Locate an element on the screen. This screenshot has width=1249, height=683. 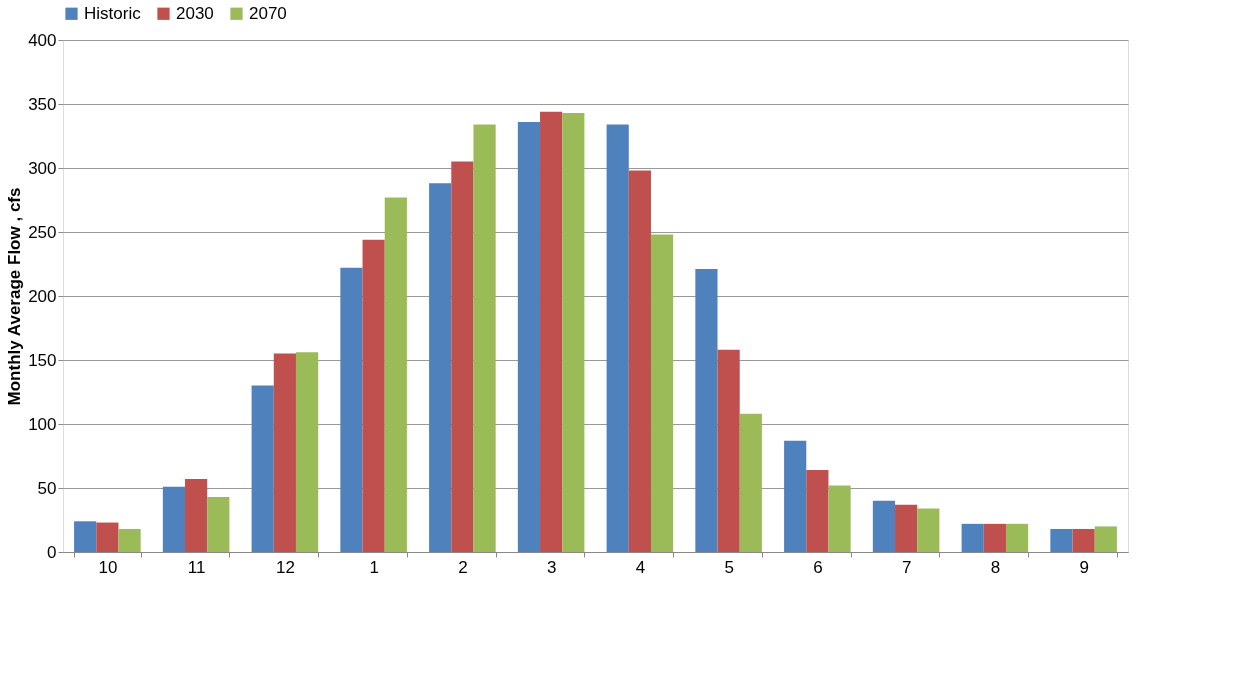
y-tick-label: 50 is located at coordinates (47, 488).